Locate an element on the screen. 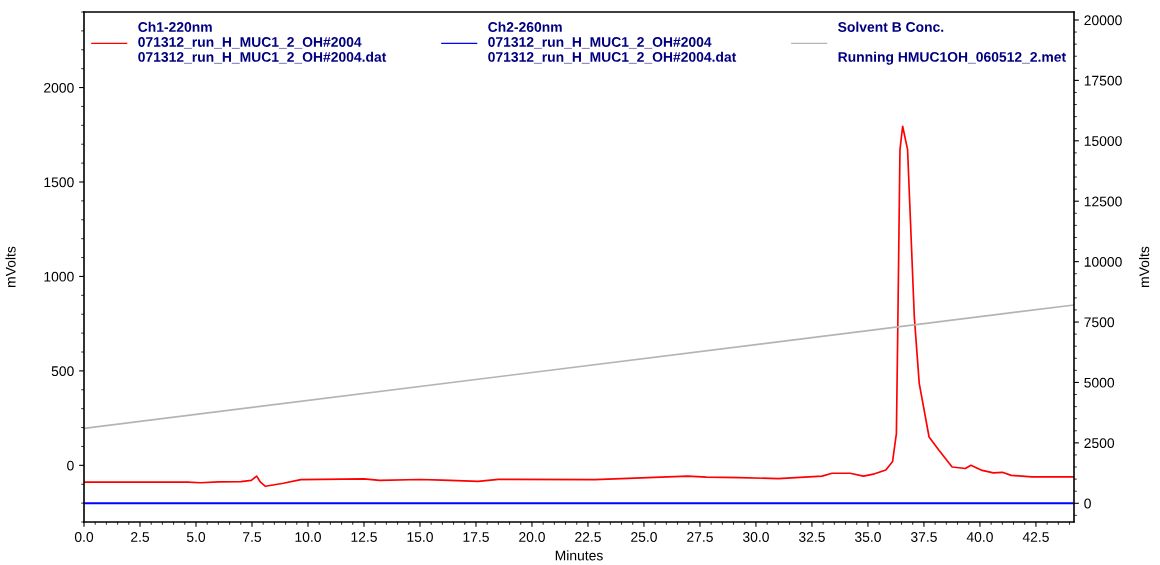 The width and height of the screenshot is (1160, 565). y-tick-label: 500 is located at coordinates (62, 371).